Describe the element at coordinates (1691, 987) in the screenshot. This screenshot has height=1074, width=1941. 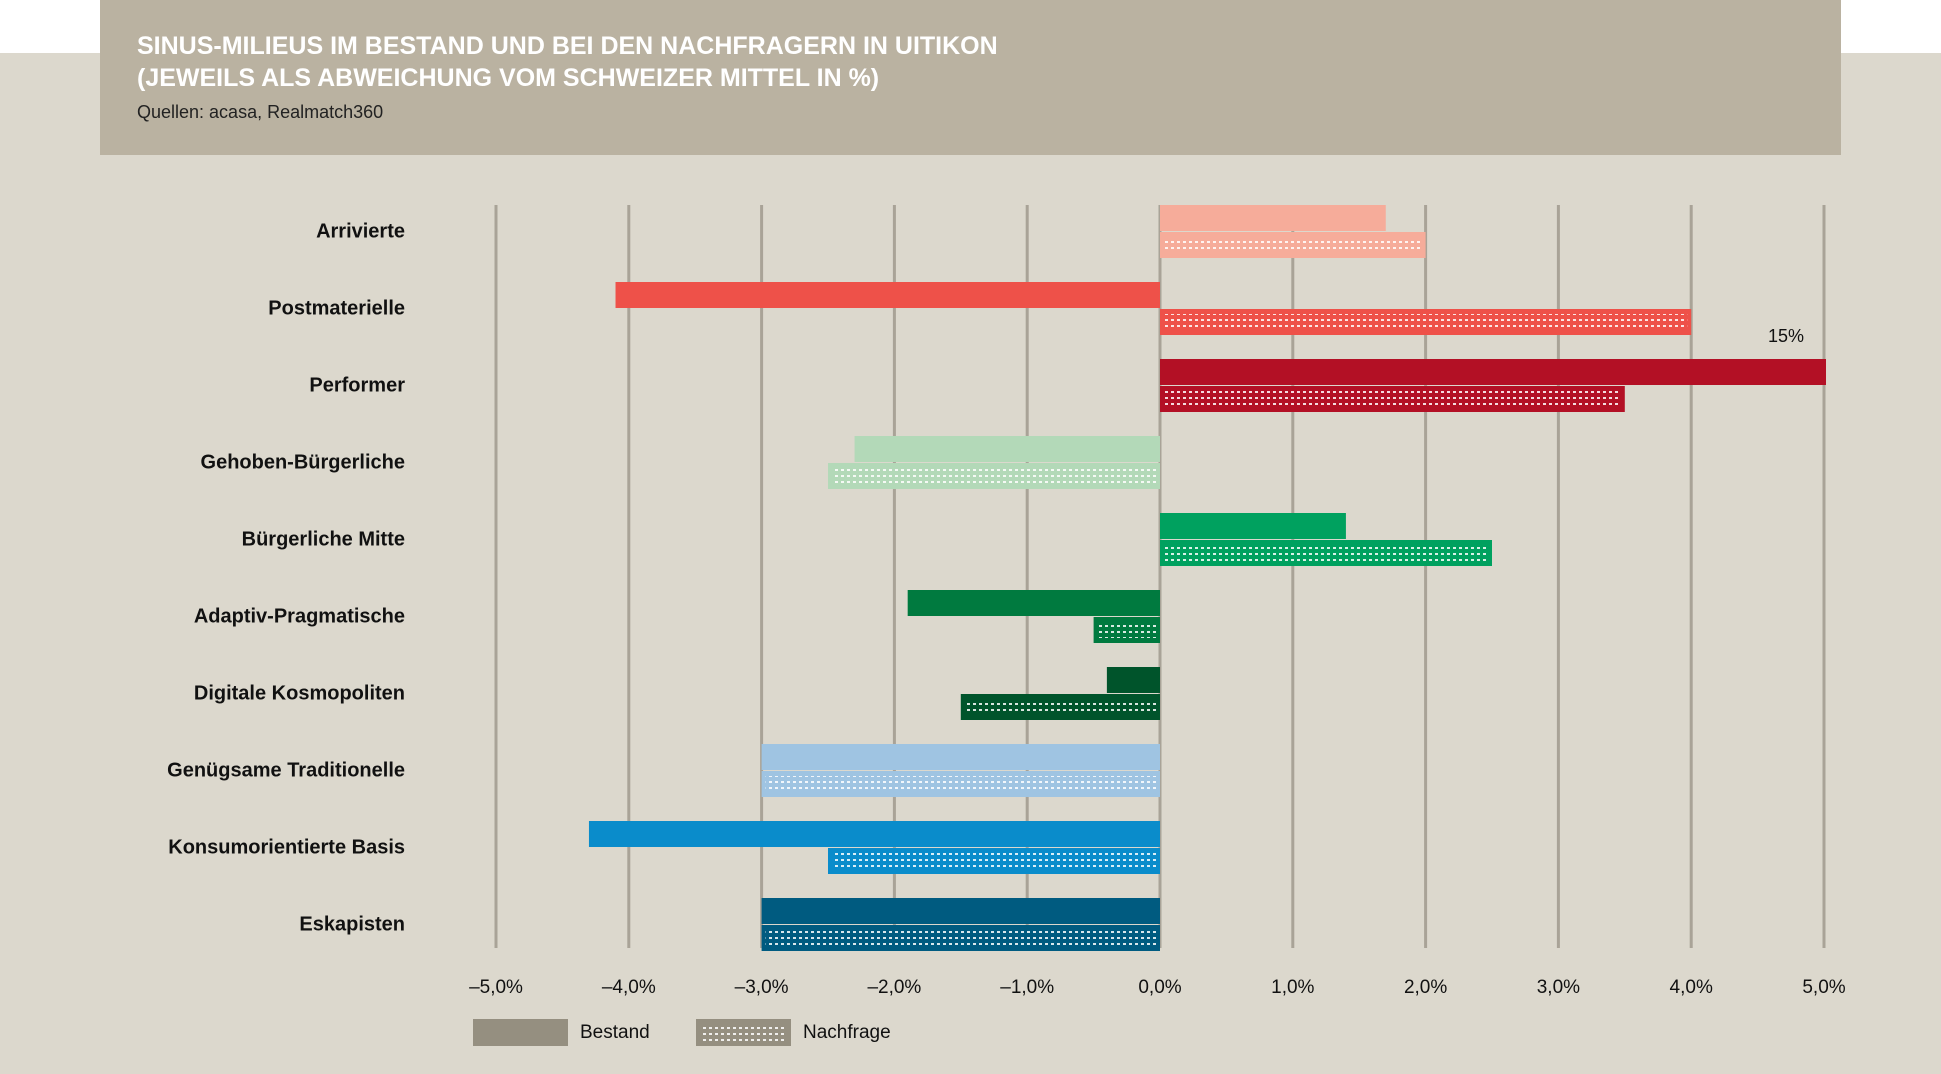
I see `x-tick-label: 4,0%` at that location.